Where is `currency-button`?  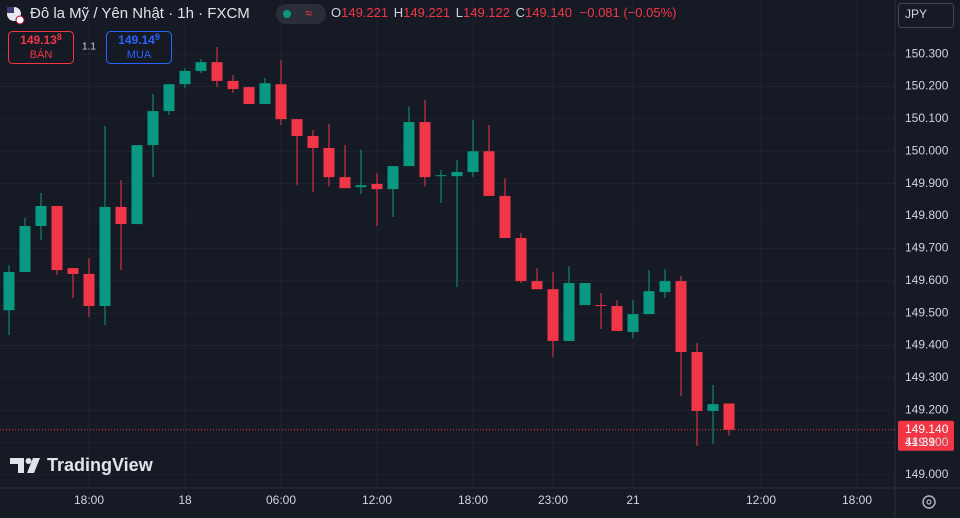
currency-button is located at coordinates (926, 15).